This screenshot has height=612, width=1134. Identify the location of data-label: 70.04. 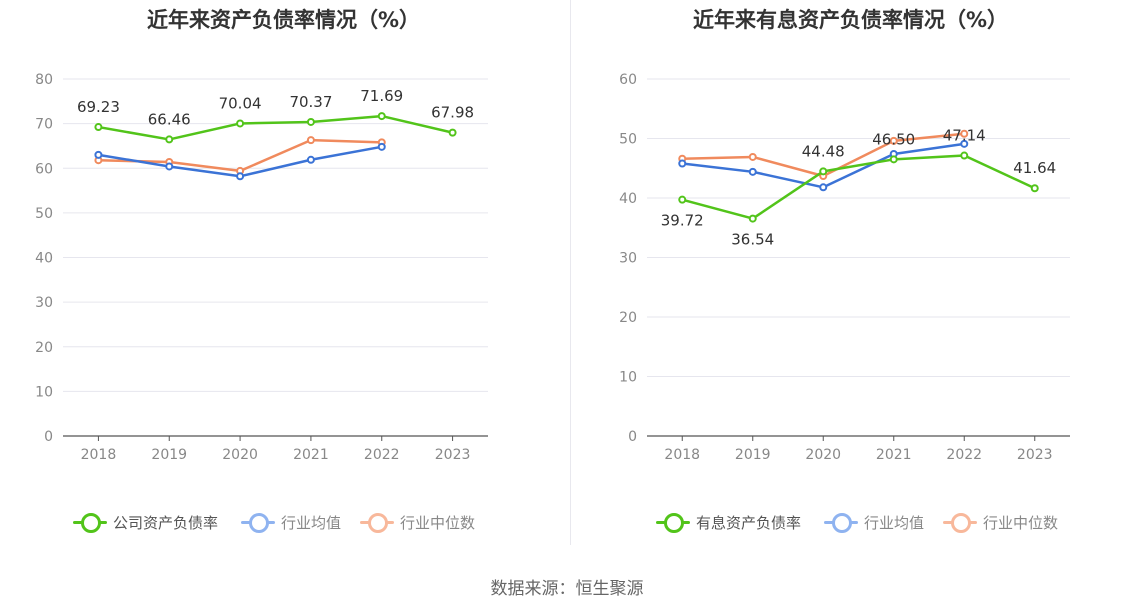
(240, 103).